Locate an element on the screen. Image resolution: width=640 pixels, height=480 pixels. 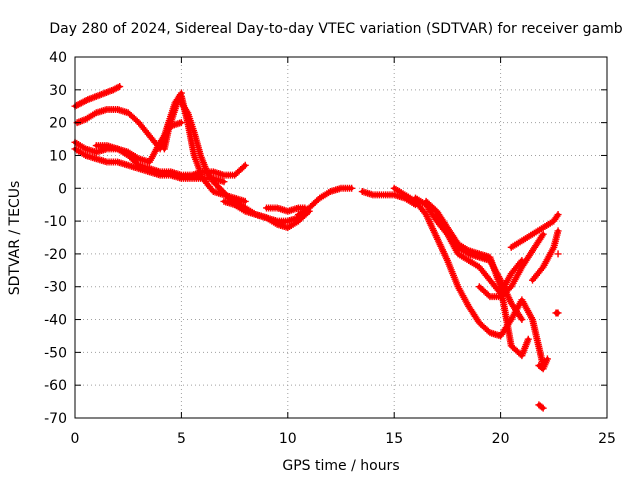
x-tick-label: 0 is located at coordinates (75, 439).